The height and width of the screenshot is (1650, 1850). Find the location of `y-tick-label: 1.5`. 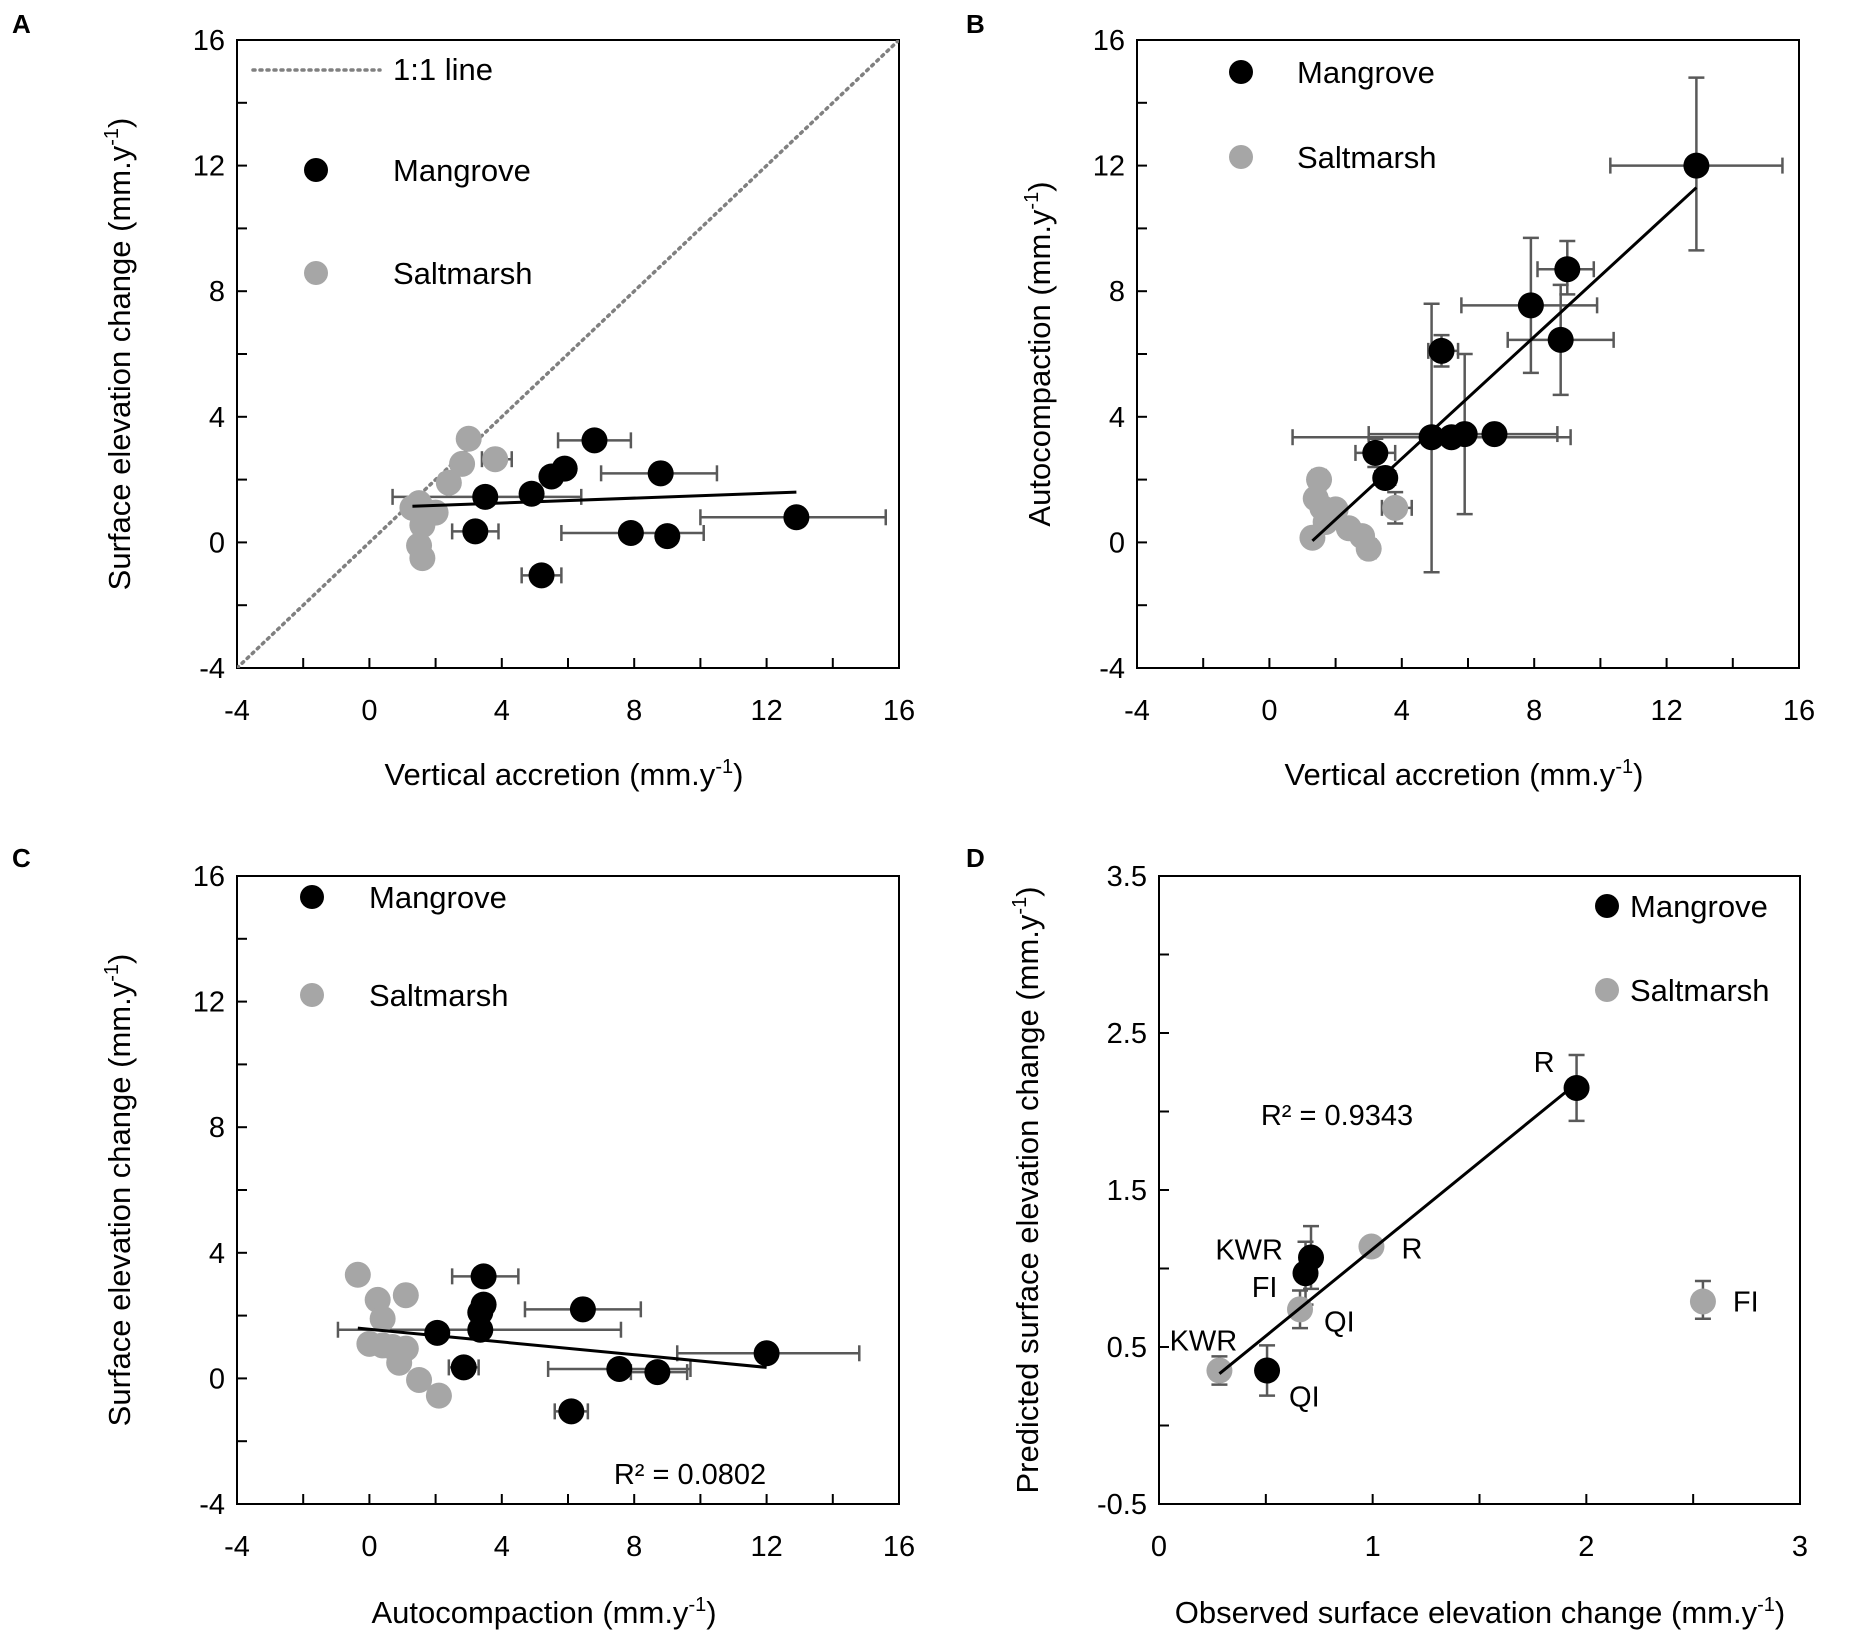

y-tick-label: 1.5 is located at coordinates (1127, 1191).